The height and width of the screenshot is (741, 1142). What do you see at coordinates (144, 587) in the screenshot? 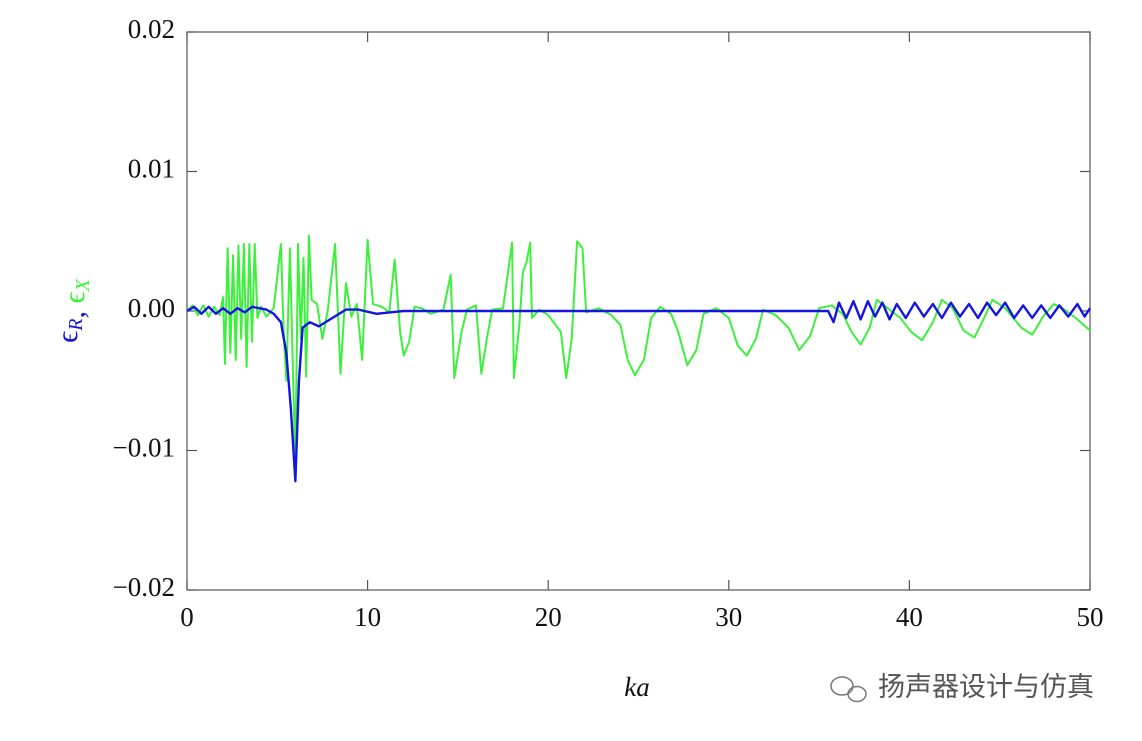
I see `y-tick-label: −0.02` at bounding box center [144, 587].